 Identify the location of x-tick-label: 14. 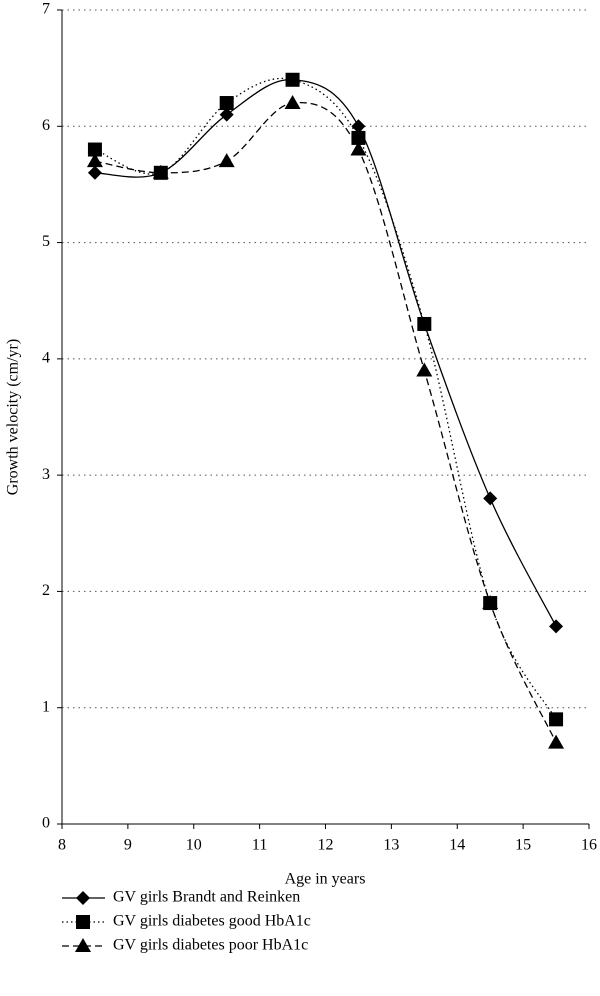
(457, 845).